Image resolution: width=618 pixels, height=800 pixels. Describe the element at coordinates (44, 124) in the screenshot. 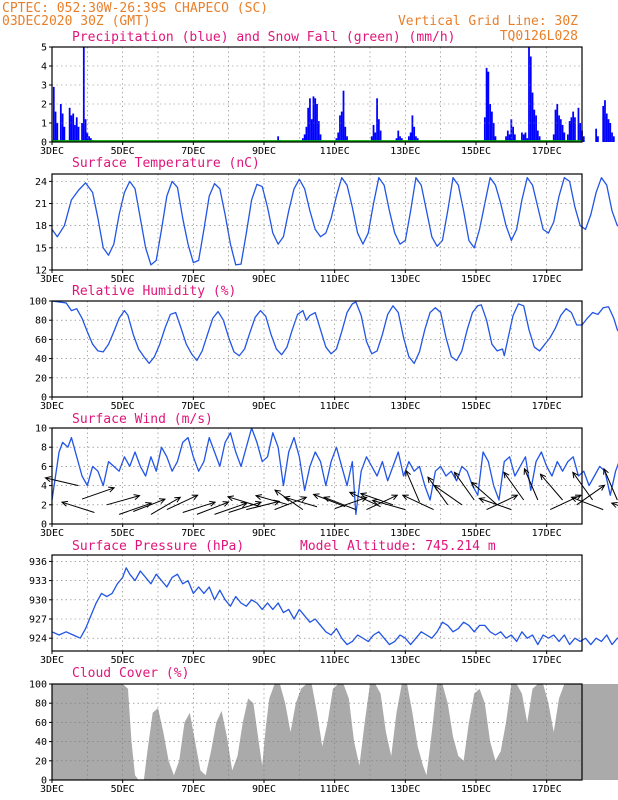

I see `y-tick-label: 1` at that location.